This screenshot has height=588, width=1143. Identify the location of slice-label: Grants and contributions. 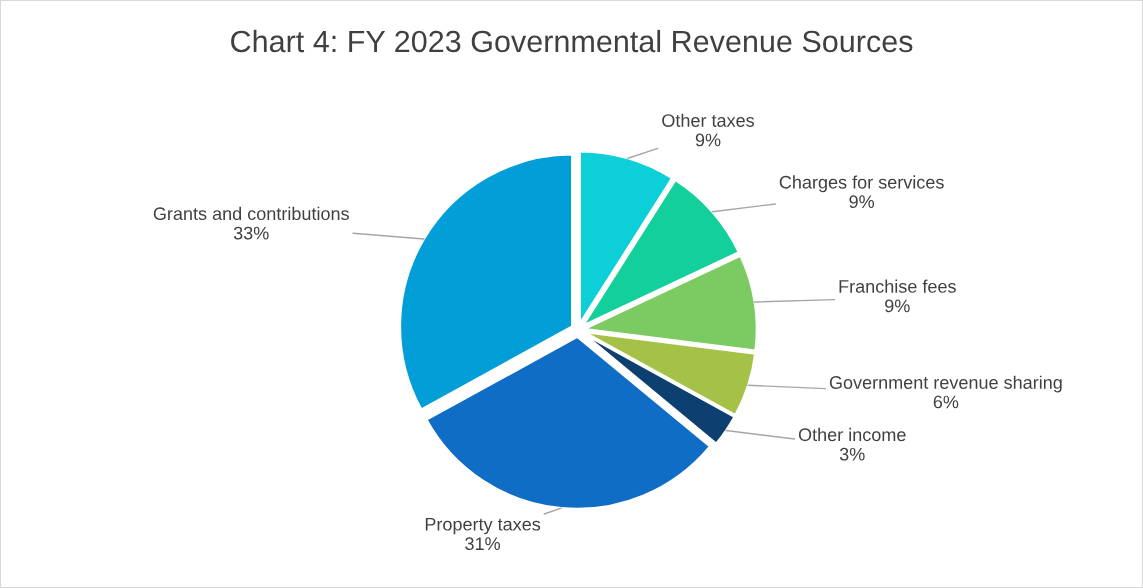
(251, 213).